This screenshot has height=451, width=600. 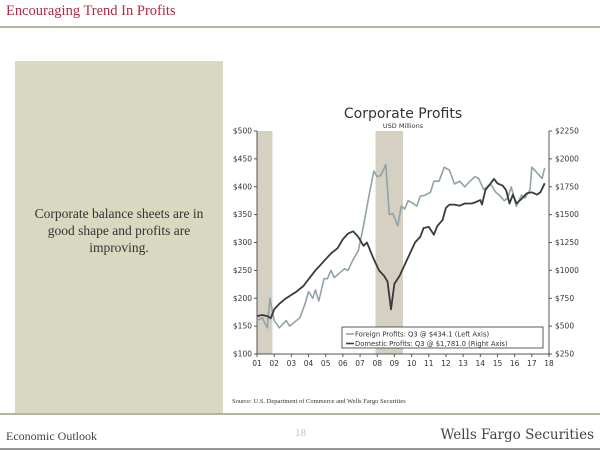 What do you see at coordinates (549, 363) in the screenshot?
I see `x-tick-label: 18` at bounding box center [549, 363].